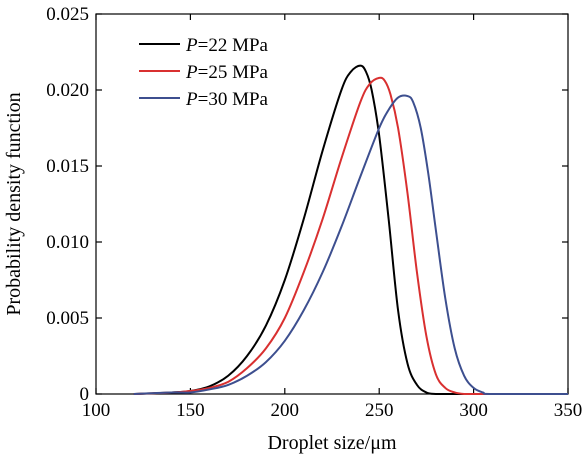  Describe the element at coordinates (233, 45) in the screenshot. I see `legend-value: =22 MPa` at that location.